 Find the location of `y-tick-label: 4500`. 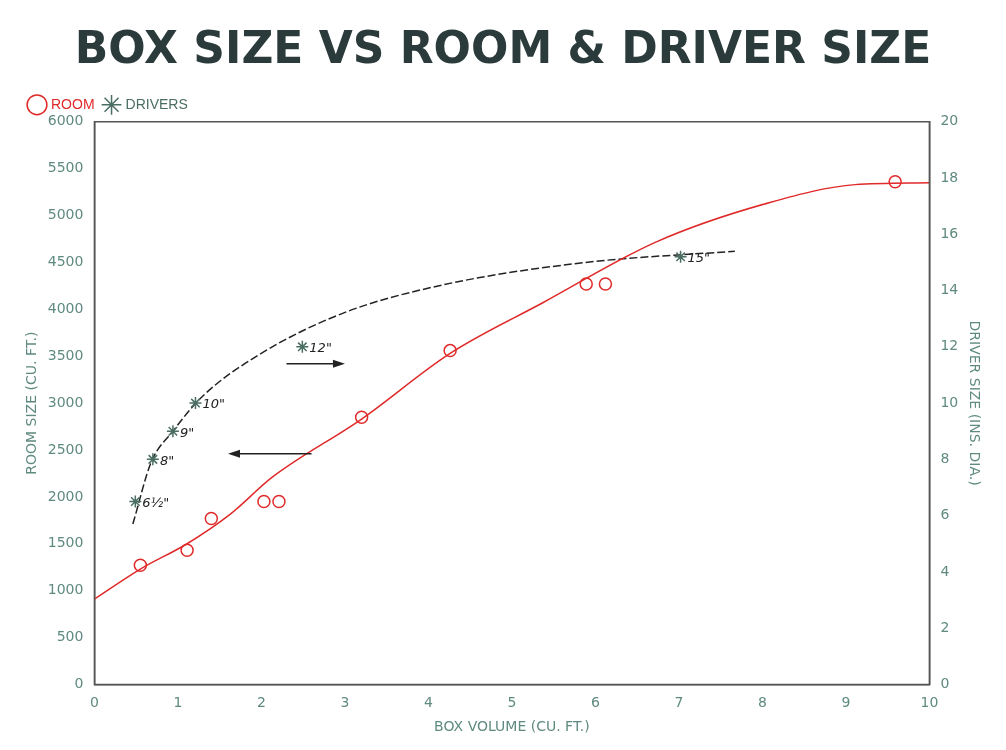

y-tick-label: 4500 is located at coordinates (65, 261).